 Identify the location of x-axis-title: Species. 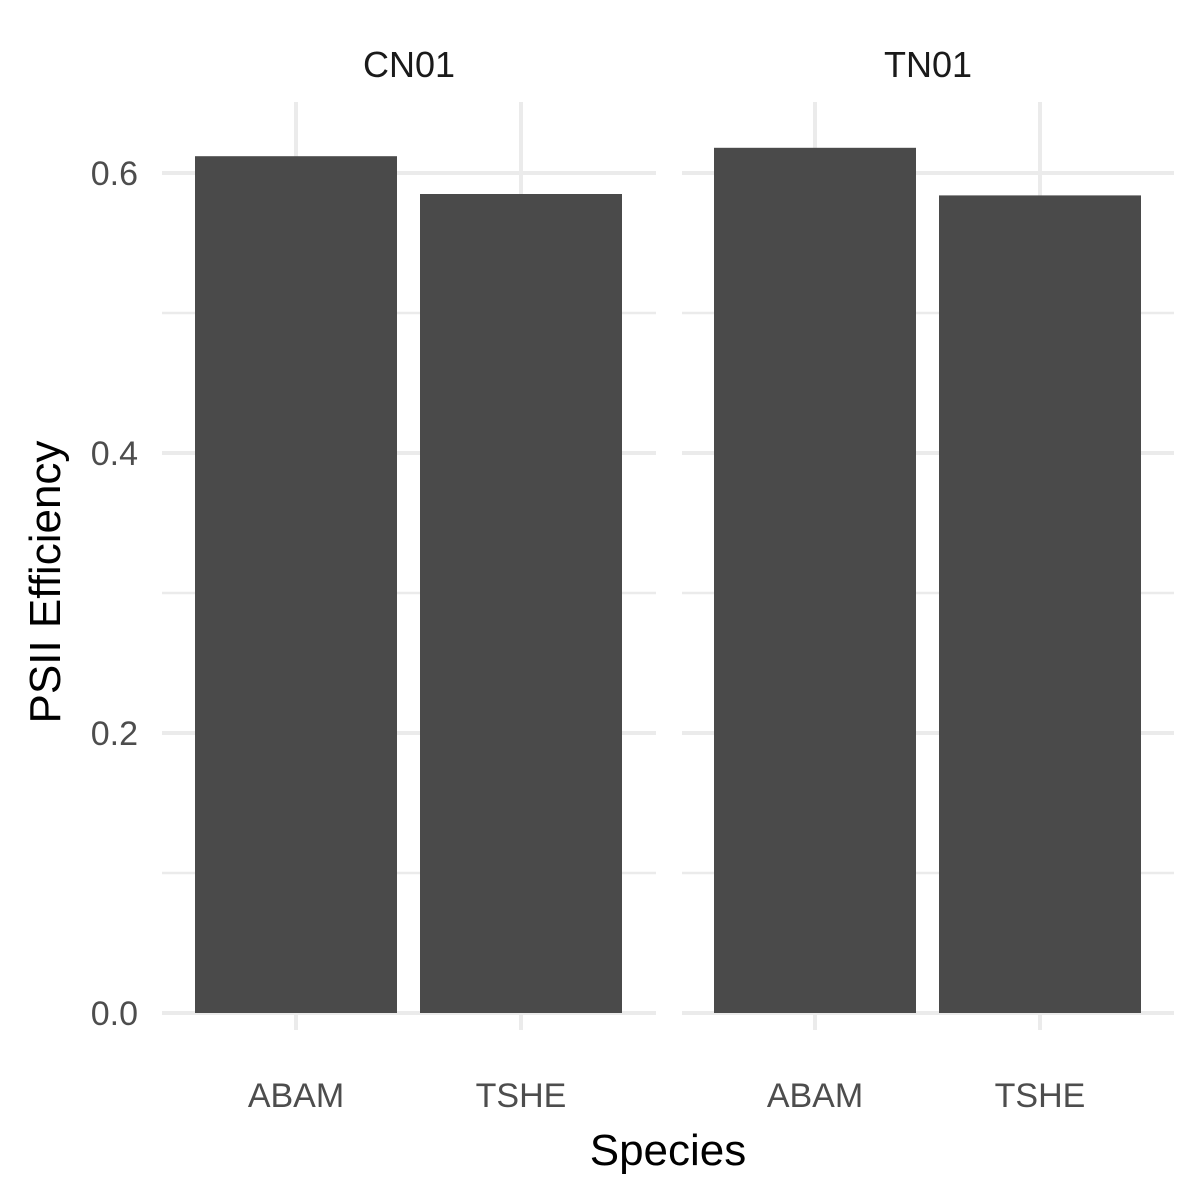
(668, 1150).